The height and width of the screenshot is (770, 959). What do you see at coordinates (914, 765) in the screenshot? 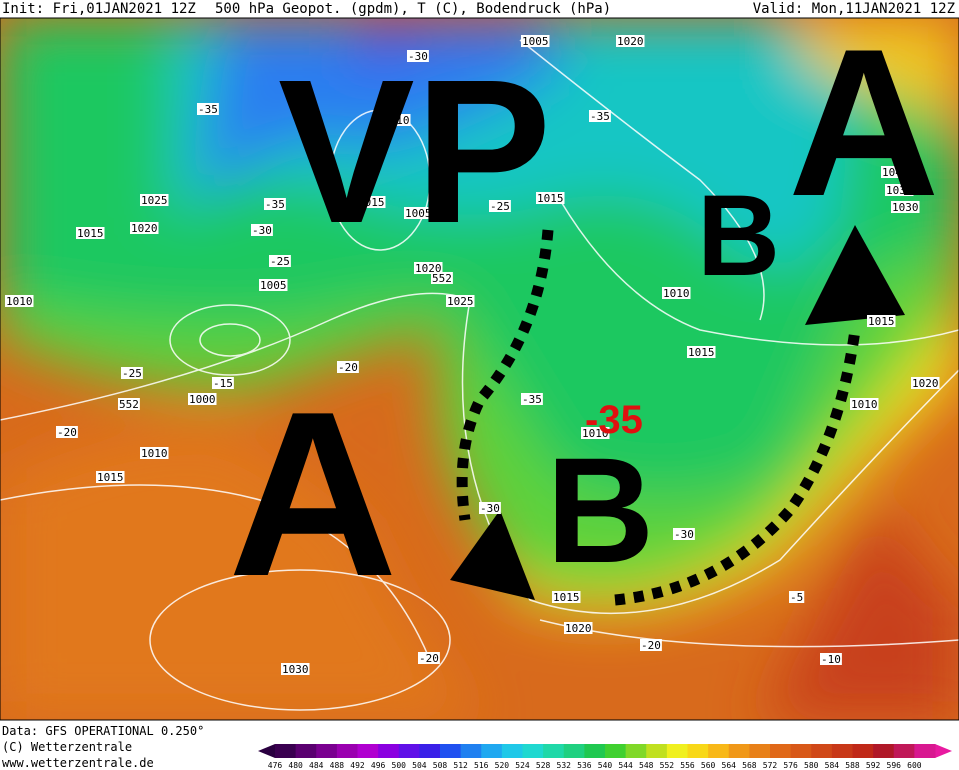
I see `scale-label: 600` at bounding box center [914, 765].